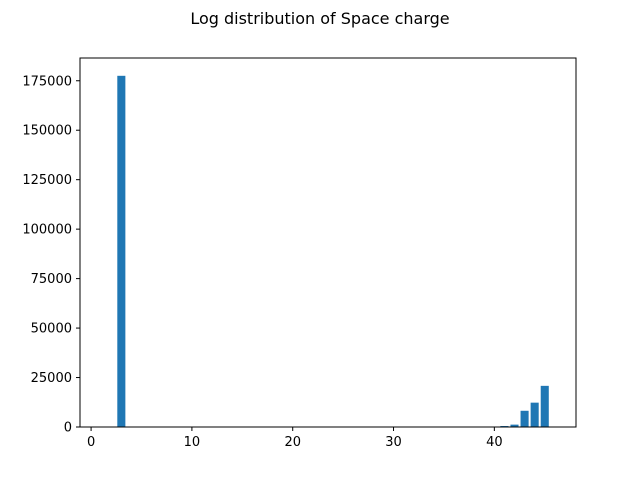 Image resolution: width=640 pixels, height=480 pixels. Describe the element at coordinates (51, 329) in the screenshot. I see `y-tick-label: 50000` at that location.